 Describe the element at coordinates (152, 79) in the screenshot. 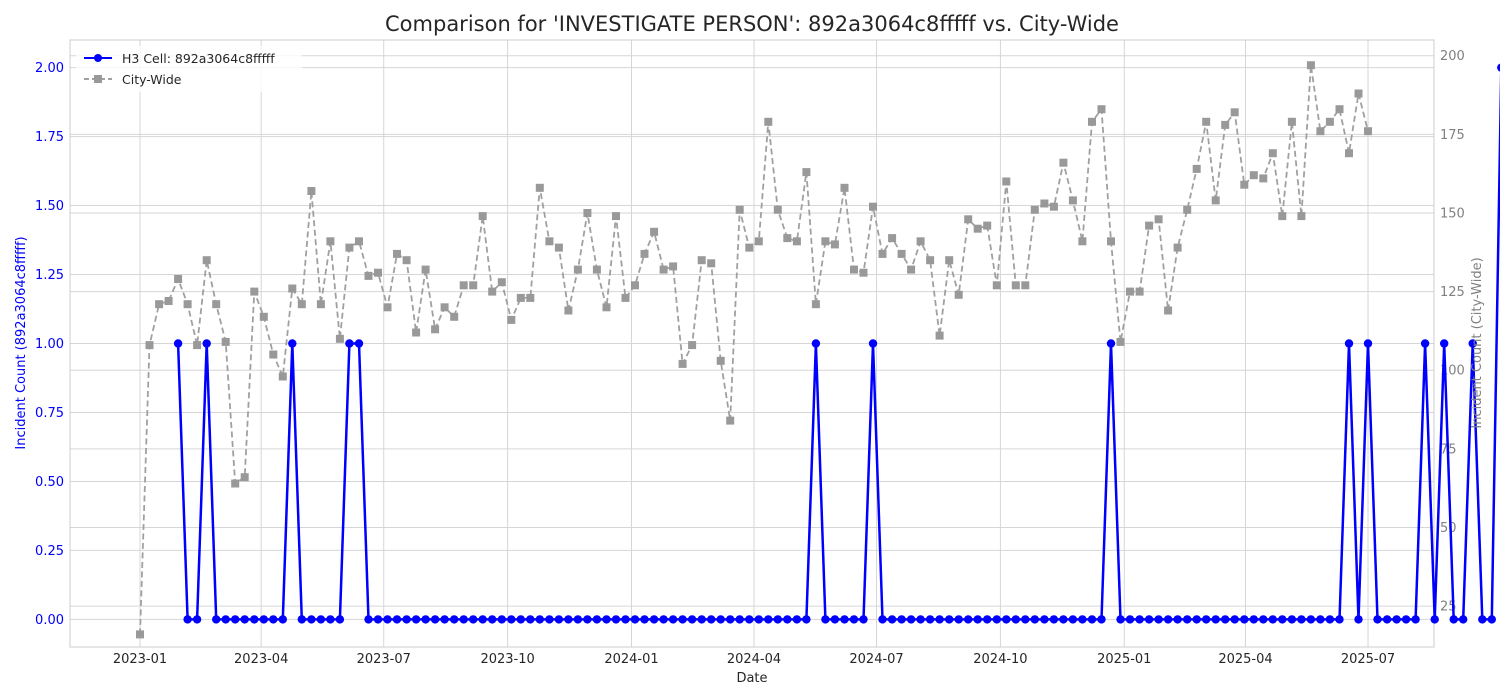

I see `legend-city-label: City-Wide` at that location.